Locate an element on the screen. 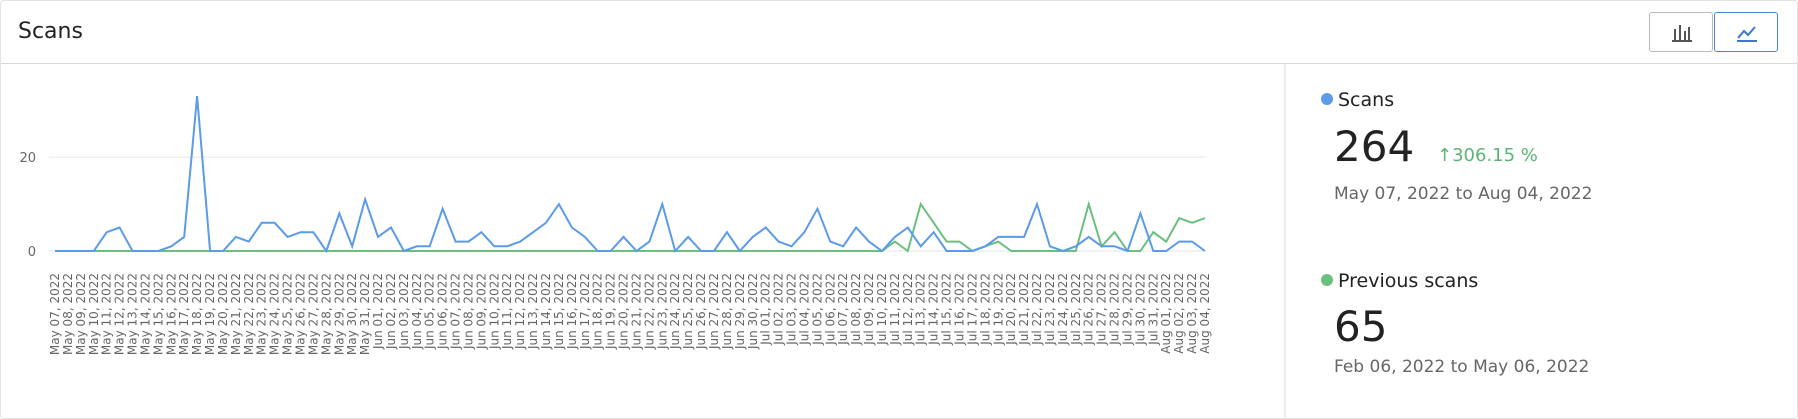 Image resolution: width=1798 pixels, height=419 pixels. x-tick-label: Jun 12, 2022 is located at coordinates (520, 311).